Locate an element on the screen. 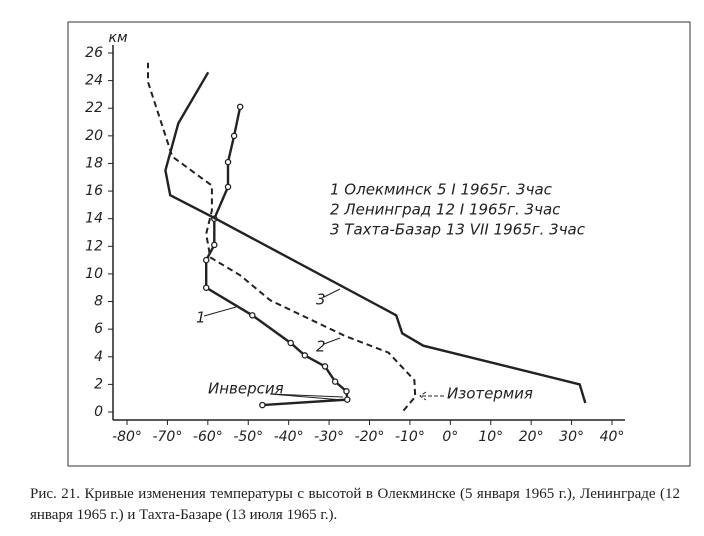 The width and height of the screenshot is (704, 536). curve-label: 2 is located at coordinates (321, 347).